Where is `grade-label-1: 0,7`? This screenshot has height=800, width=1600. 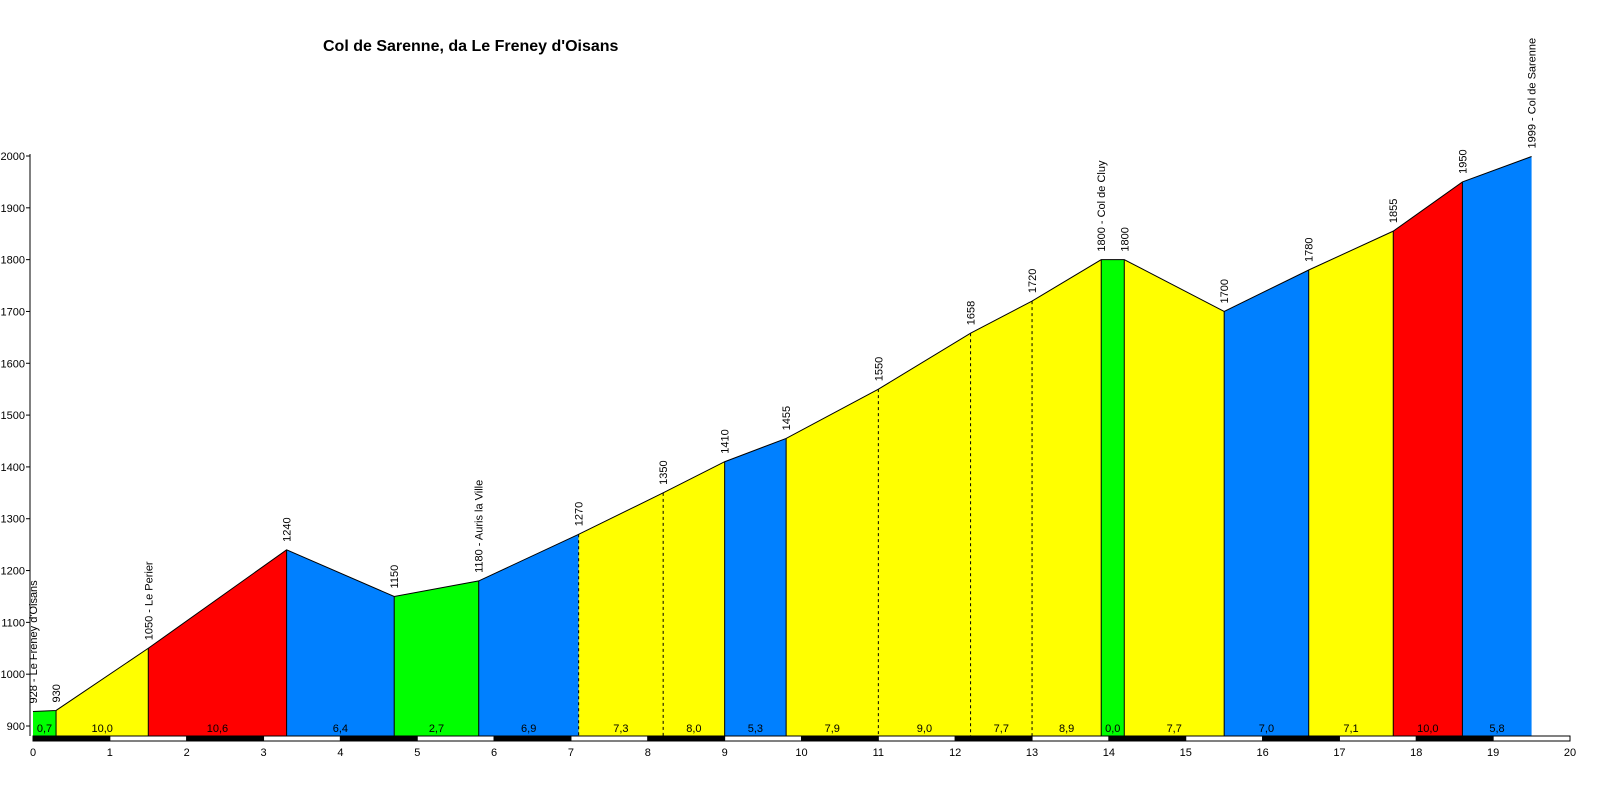
grade-label-1: 0,7 is located at coordinates (44, 729).